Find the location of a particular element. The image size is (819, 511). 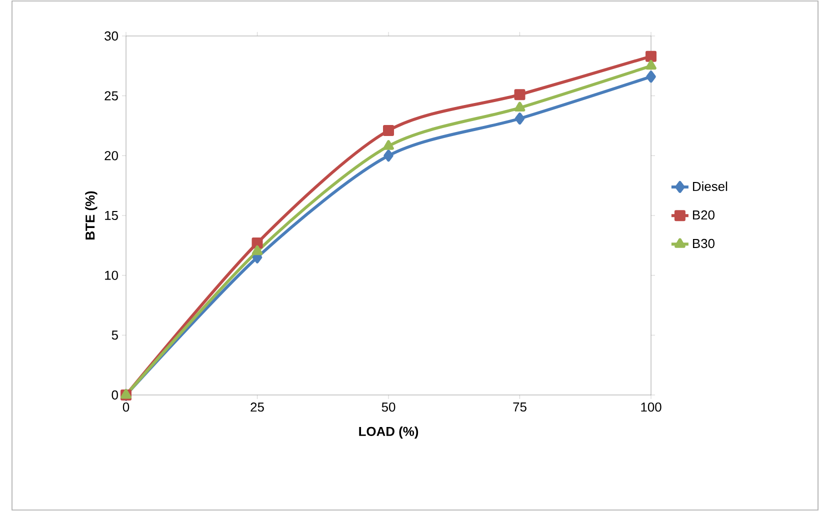

x-axis-title: LOAD (%) is located at coordinates (388, 432).